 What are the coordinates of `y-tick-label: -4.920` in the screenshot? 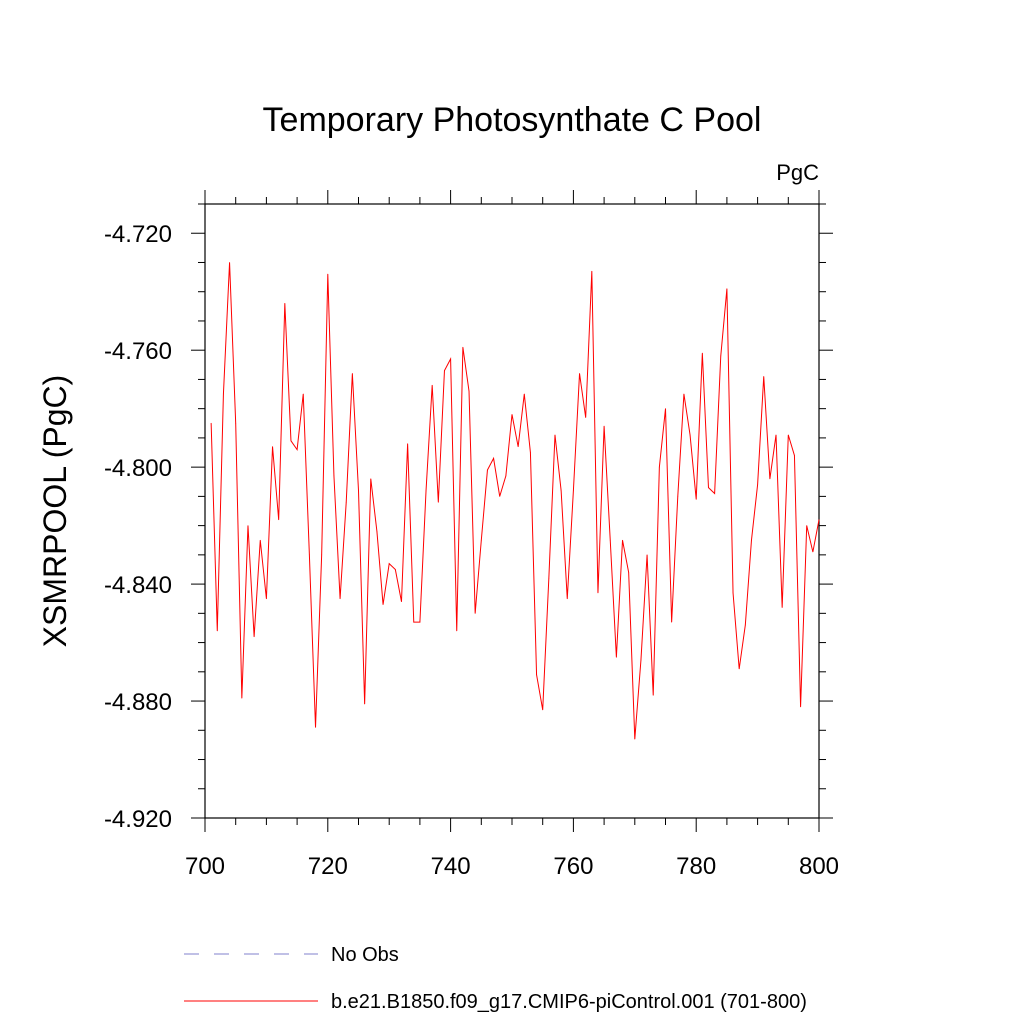 It's located at (138, 819).